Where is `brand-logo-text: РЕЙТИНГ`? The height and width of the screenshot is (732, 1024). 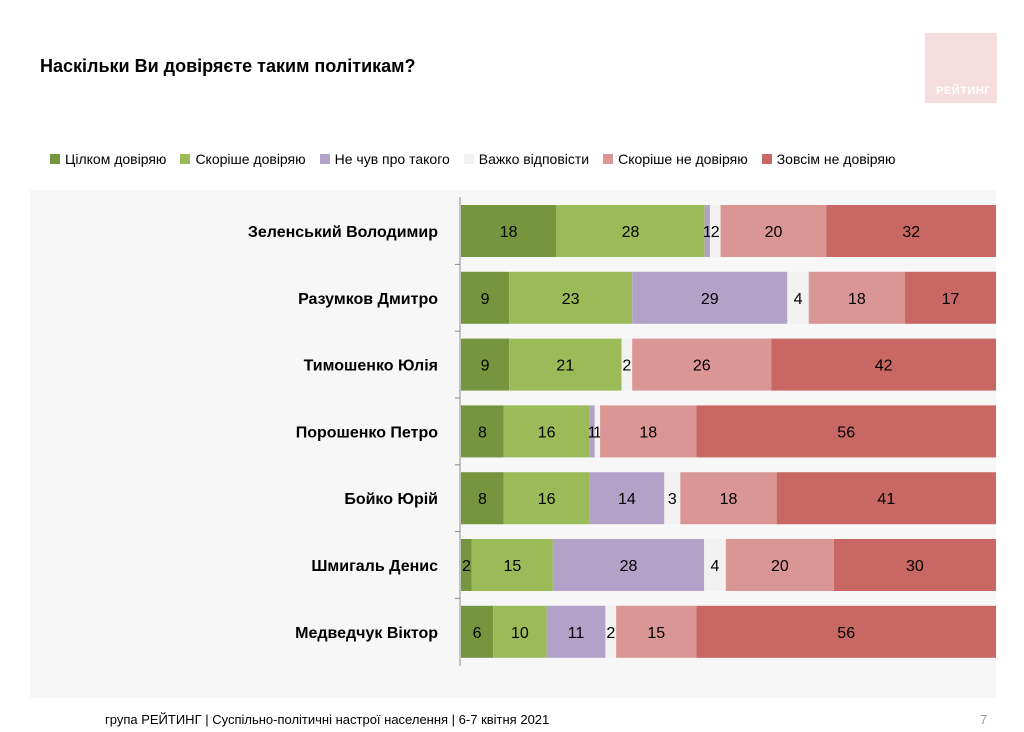
brand-logo-text: РЕЙТИНГ is located at coordinates (963, 91).